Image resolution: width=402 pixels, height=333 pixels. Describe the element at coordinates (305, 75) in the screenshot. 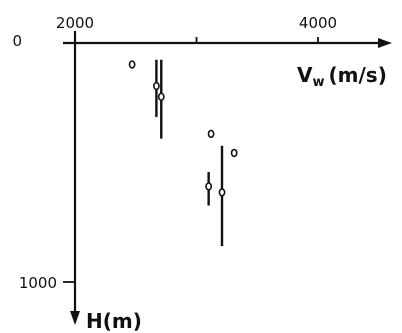

I see `x-axis-title-main: V` at that location.